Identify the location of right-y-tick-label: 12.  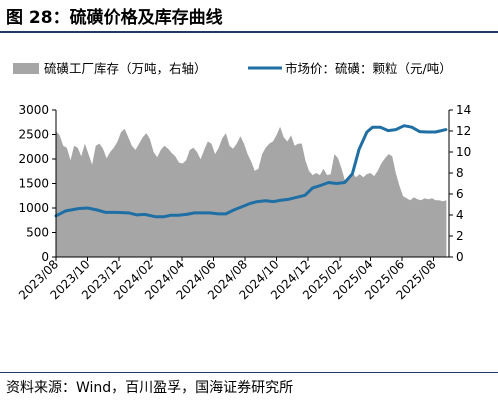
(463, 131).